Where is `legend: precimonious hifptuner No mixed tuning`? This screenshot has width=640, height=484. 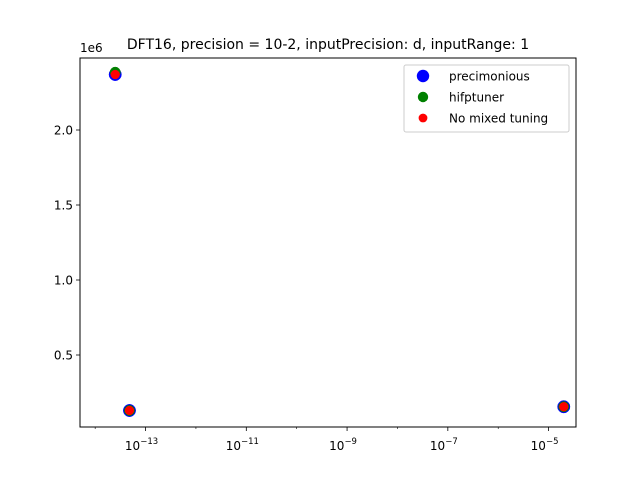
legend: precimonious hifptuner No mixed tuning is located at coordinates (486, 98).